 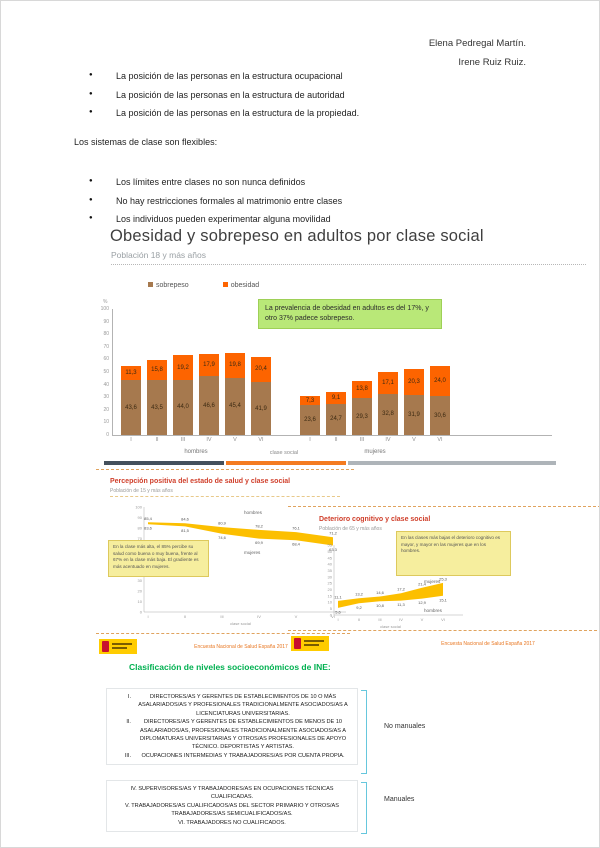 I want to click on author-name: Elena Pedregal Martín., so click(x=477, y=43).